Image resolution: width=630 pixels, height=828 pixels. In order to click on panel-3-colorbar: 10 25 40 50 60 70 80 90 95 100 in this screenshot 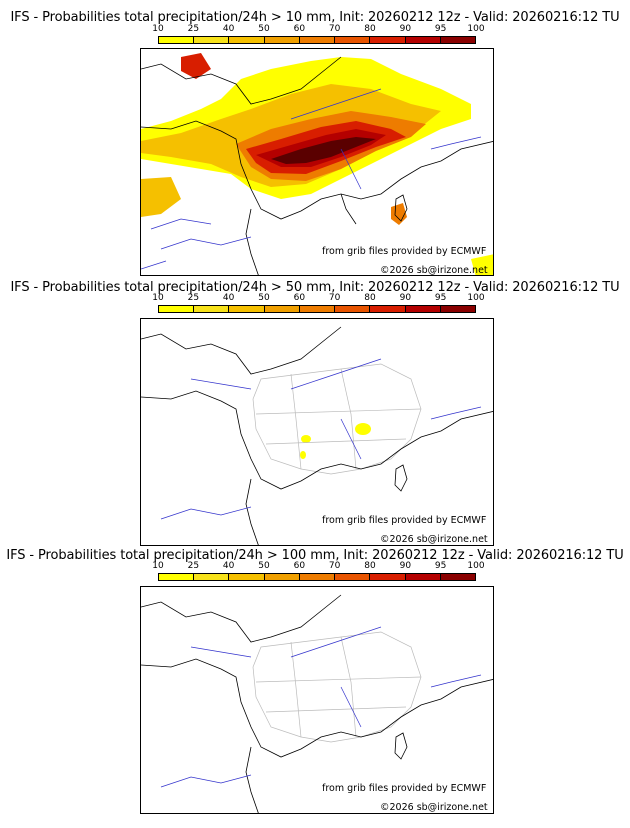, I will do `click(318, 571)`.